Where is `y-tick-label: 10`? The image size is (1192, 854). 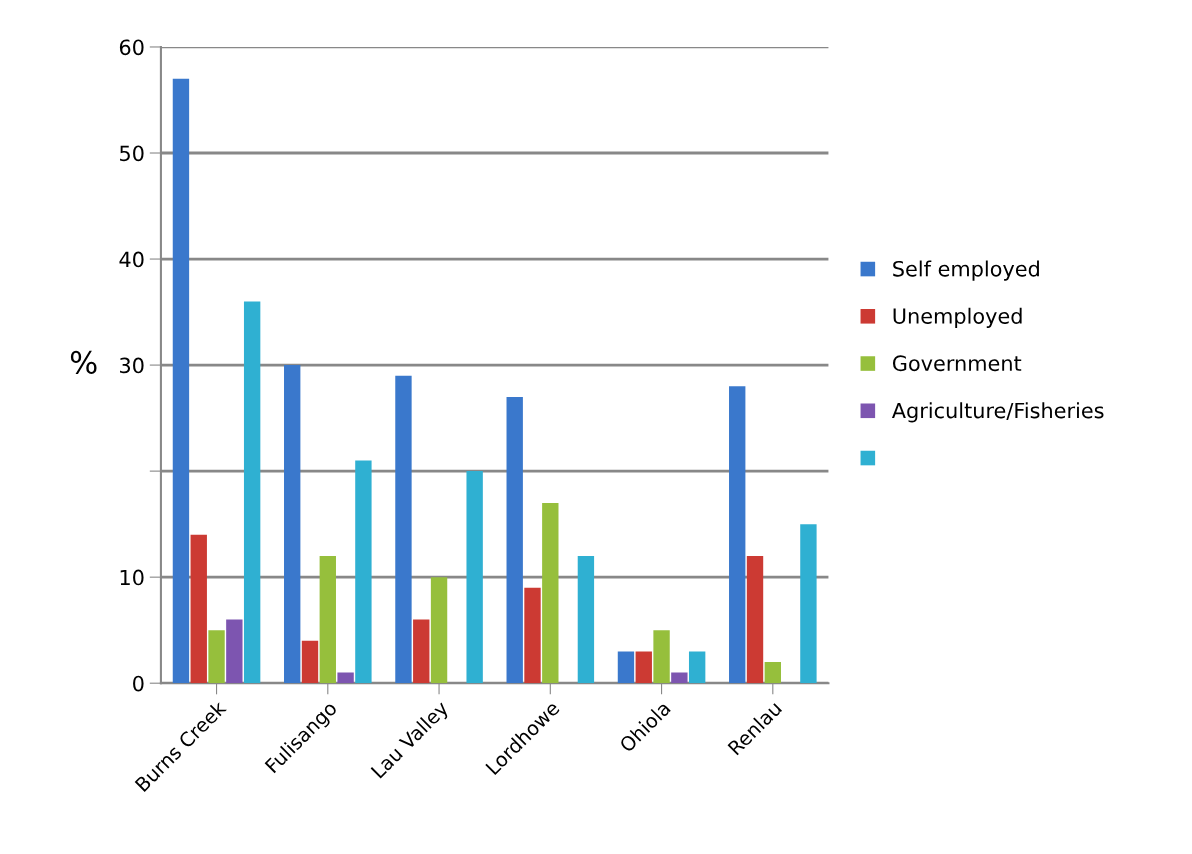
y-tick-label: 10 is located at coordinates (132, 577).